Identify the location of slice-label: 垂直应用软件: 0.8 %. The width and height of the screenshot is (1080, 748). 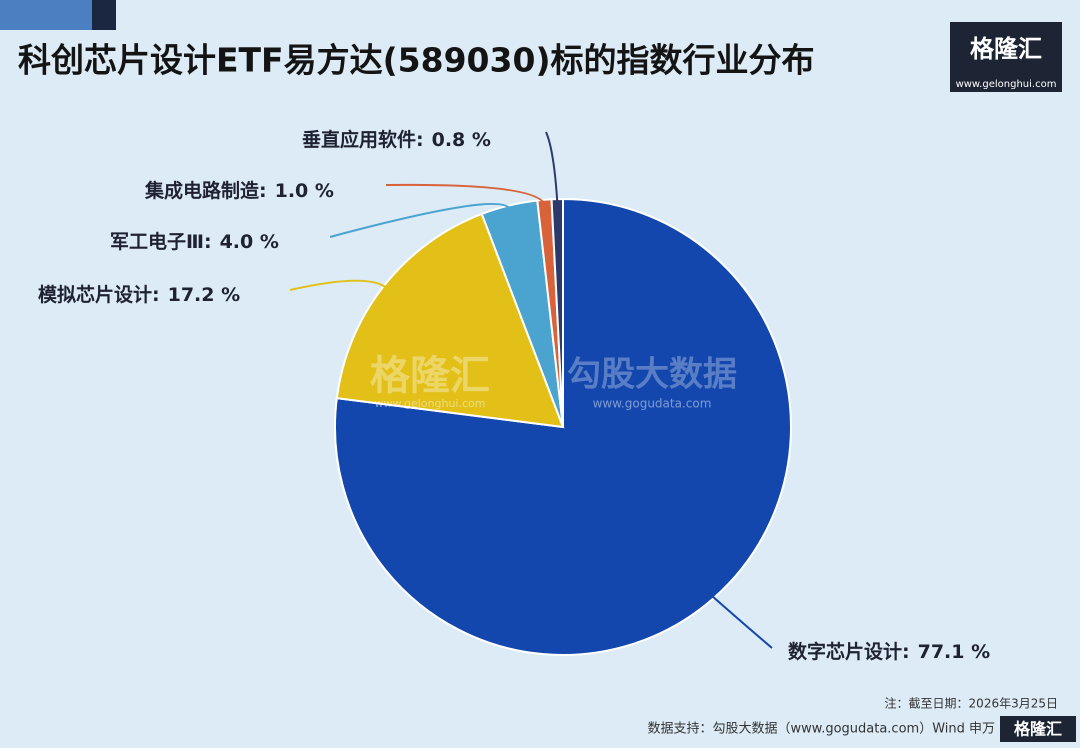
(396, 139).